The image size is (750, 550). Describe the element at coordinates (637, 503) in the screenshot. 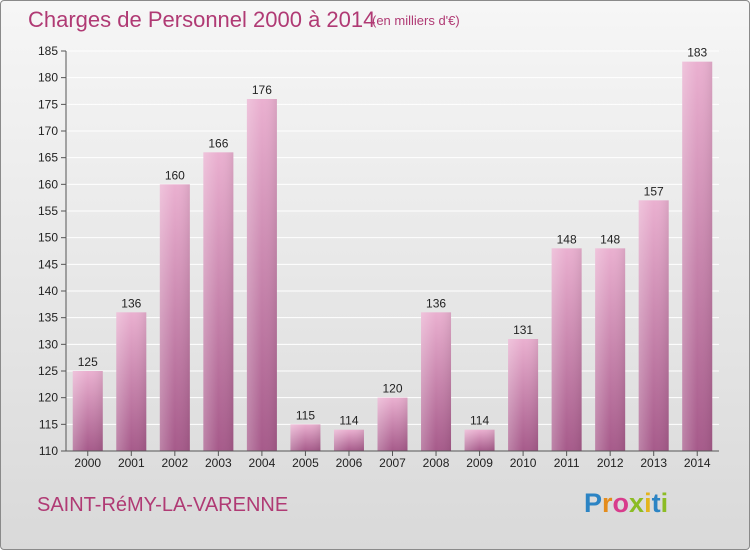

I see `logo-letter: x` at that location.